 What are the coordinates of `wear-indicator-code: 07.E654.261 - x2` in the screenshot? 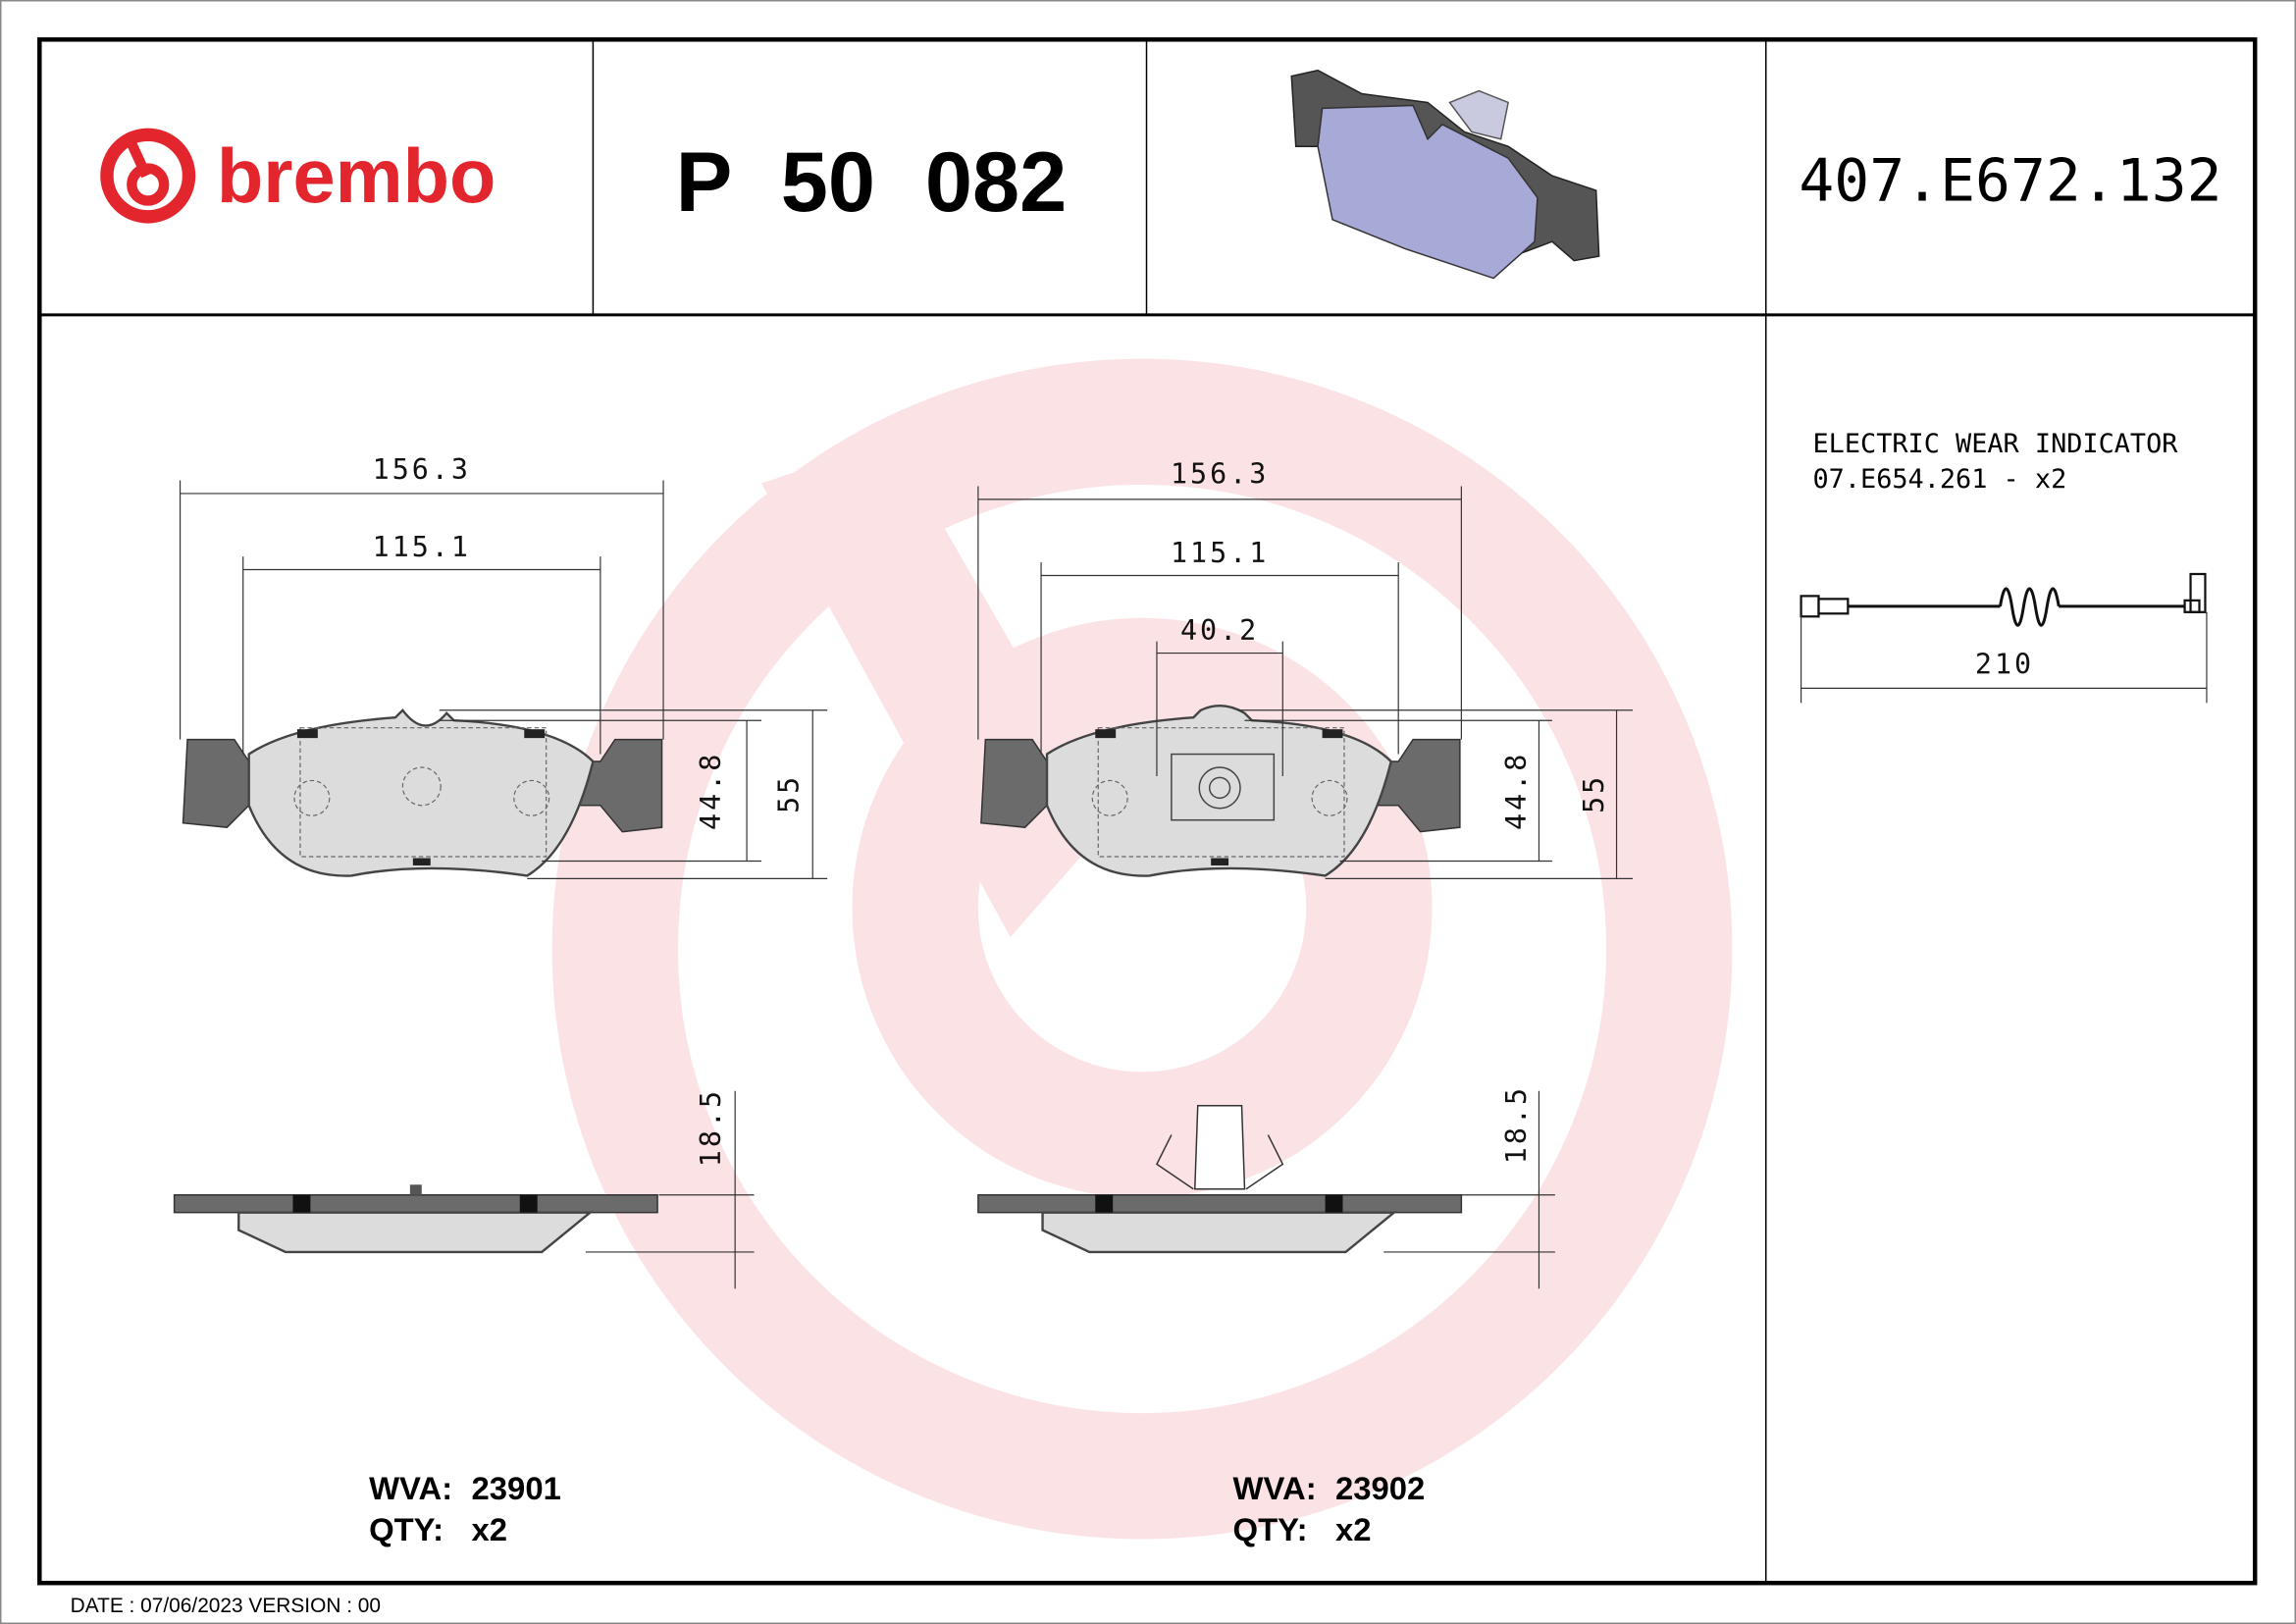 It's located at (1940, 479).